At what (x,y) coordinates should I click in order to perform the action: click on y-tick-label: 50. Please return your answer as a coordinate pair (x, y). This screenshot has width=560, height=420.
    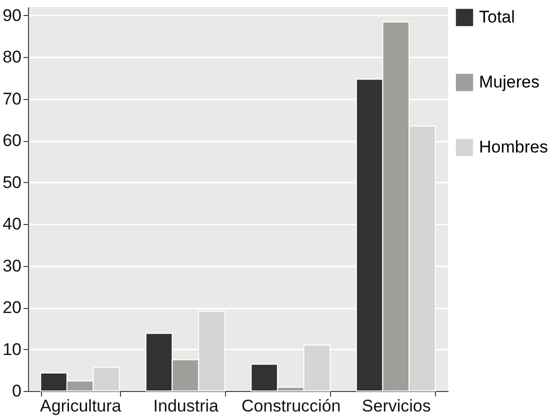
    Looking at the image, I should click on (12, 182).